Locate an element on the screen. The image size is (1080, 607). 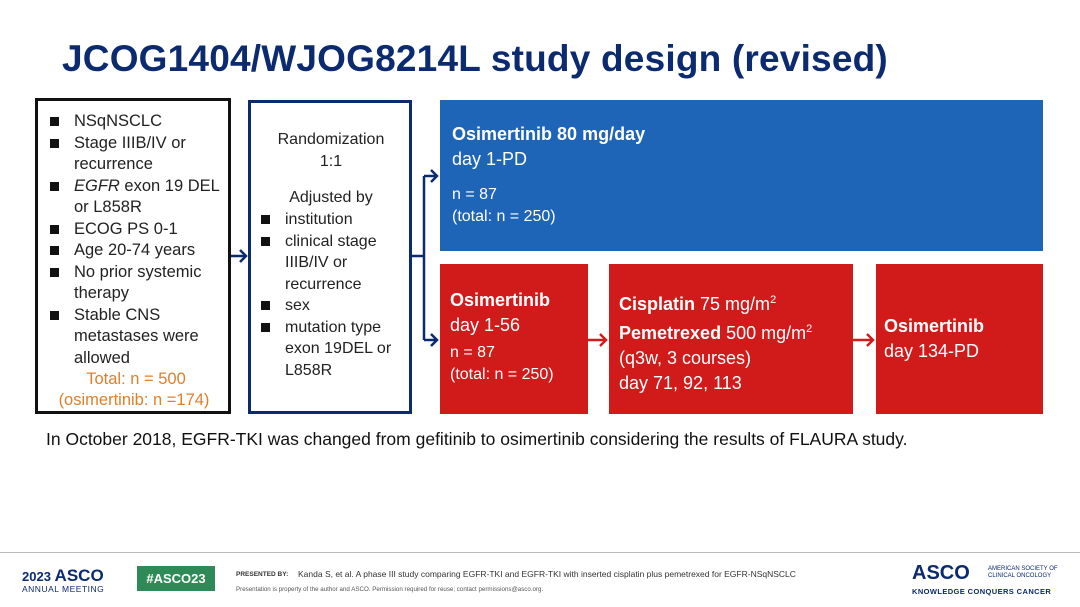
arm-b-phase1-days: day 1-56 is located at coordinates (485, 325).